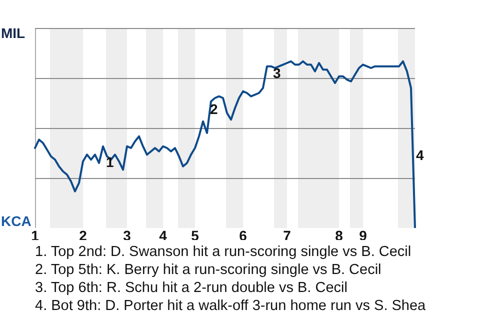 The height and width of the screenshot is (320, 480). I want to click on text: KCA, so click(16, 221).